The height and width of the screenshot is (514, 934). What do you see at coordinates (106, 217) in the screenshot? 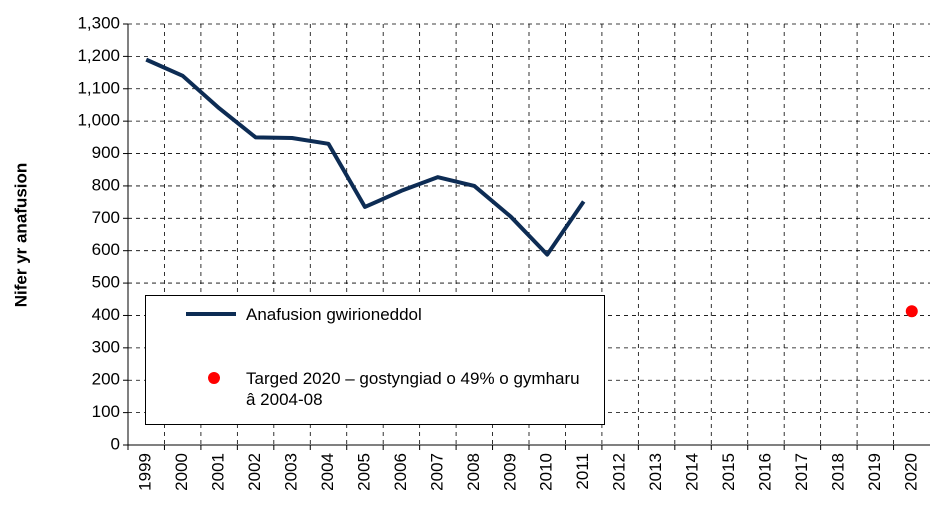
I see `y-tick-label: 700` at bounding box center [106, 217].